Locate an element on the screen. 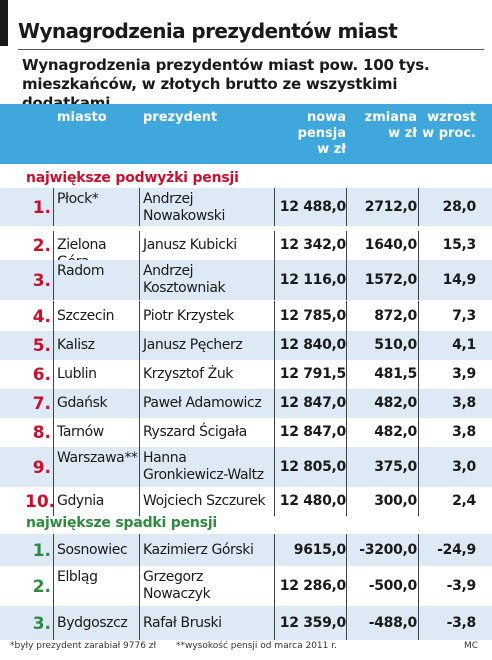  president-name: Janusz Kubicki is located at coordinates (207, 245).